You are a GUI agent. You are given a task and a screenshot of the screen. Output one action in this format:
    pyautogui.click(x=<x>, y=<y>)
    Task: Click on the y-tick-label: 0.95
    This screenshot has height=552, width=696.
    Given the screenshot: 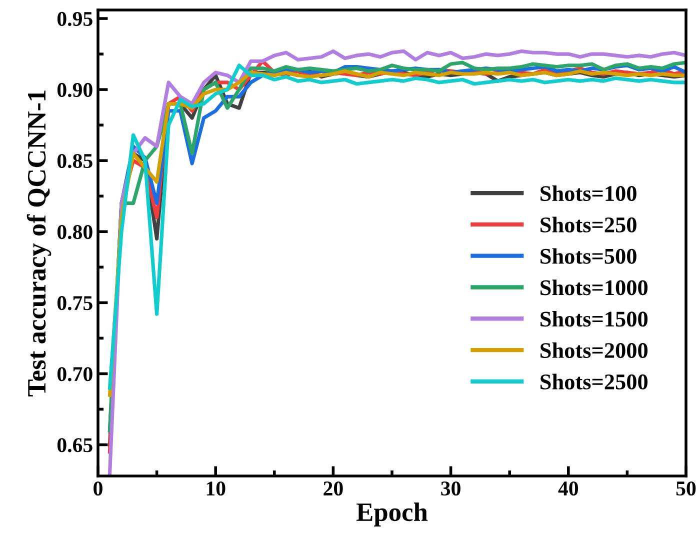 What is the action you would take?
    pyautogui.click(x=74, y=19)
    